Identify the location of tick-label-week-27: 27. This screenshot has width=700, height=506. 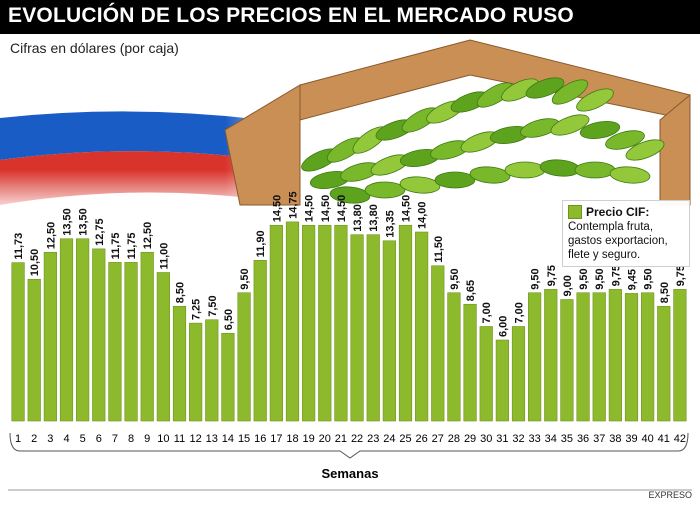
(438, 439).